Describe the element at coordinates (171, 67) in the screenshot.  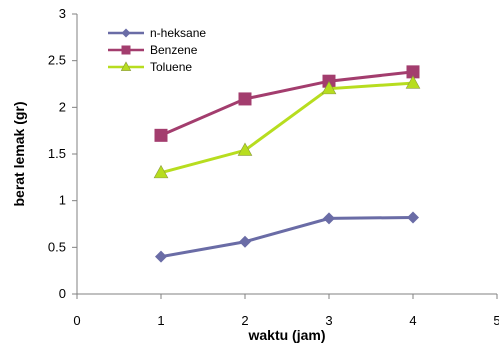
I see `legend-label: Toluene` at that location.